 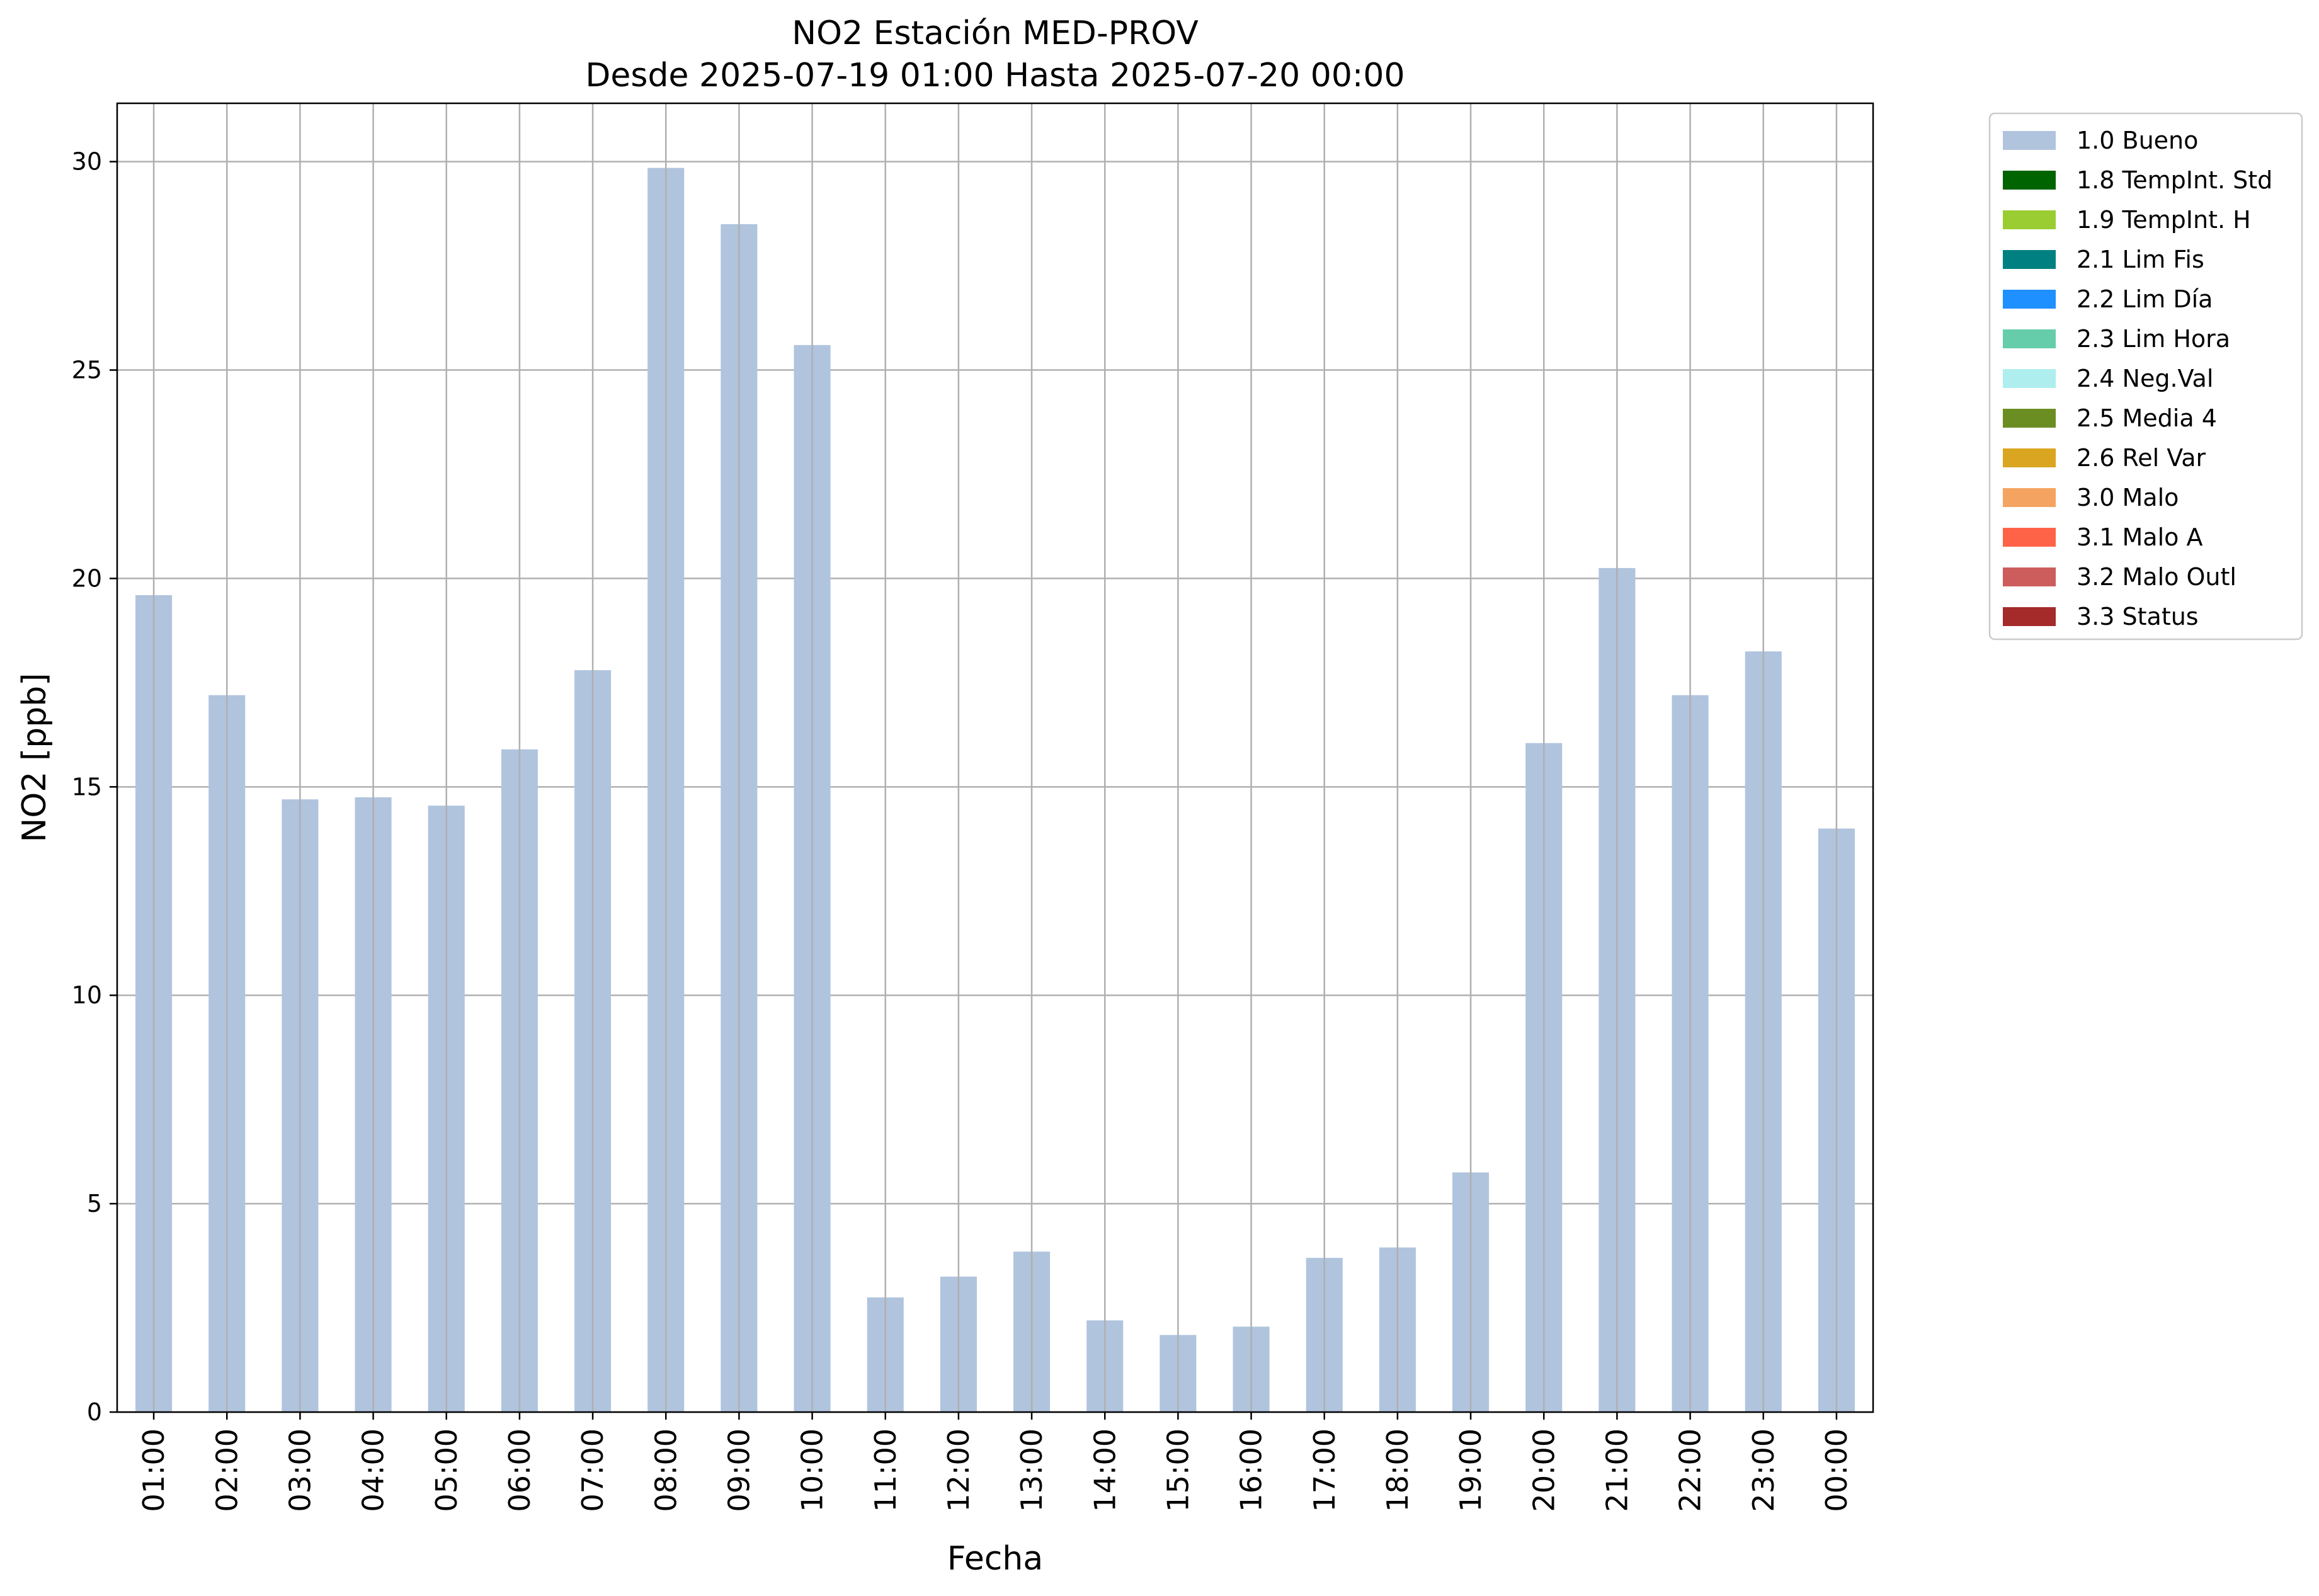 What do you see at coordinates (1471, 1470) in the screenshot?
I see `x-tick-label: 19:00` at bounding box center [1471, 1470].